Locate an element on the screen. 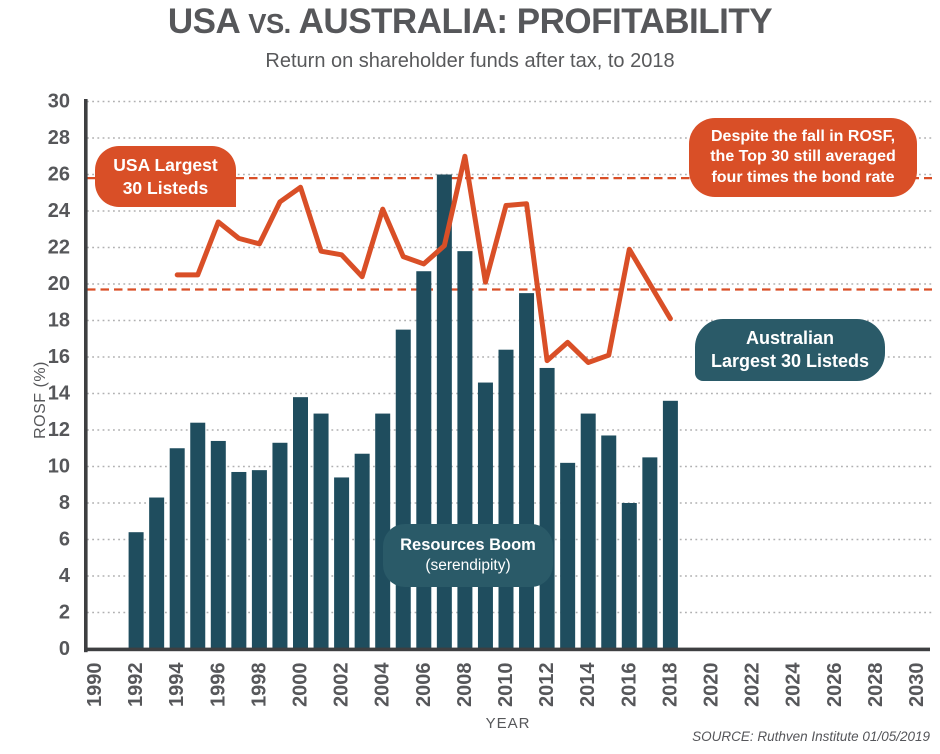 The image size is (940, 754). aus-series-badge-line2: Largest 30 Listeds is located at coordinates (790, 361).